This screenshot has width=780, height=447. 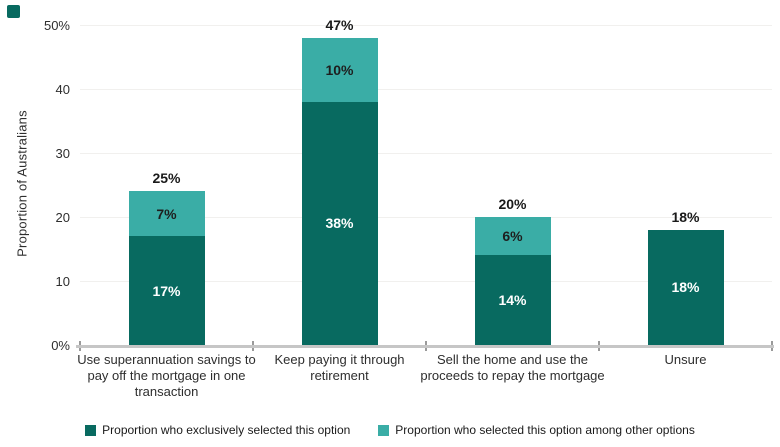 I want to click on category-label: Unsure, so click(x=685, y=359).